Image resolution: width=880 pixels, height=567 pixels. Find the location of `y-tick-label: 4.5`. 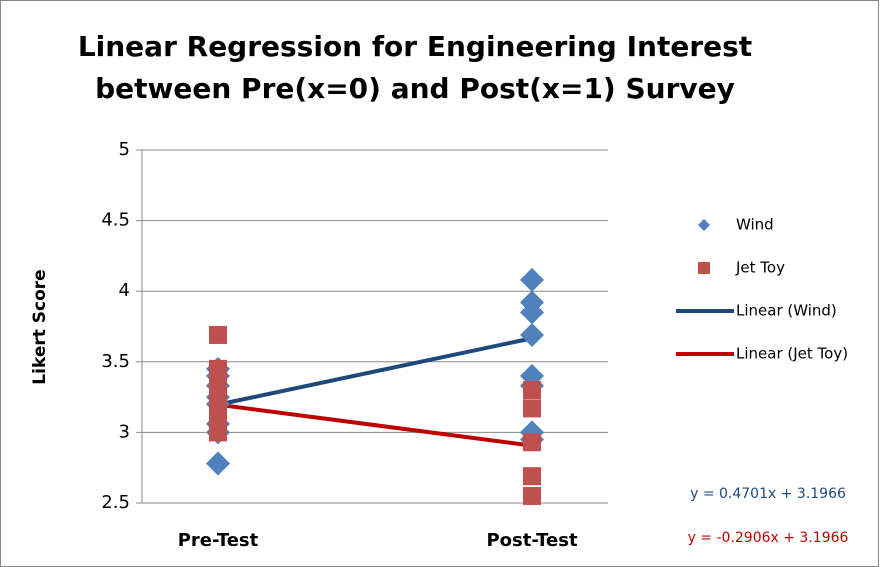

y-tick-label: 4.5 is located at coordinates (115, 220).